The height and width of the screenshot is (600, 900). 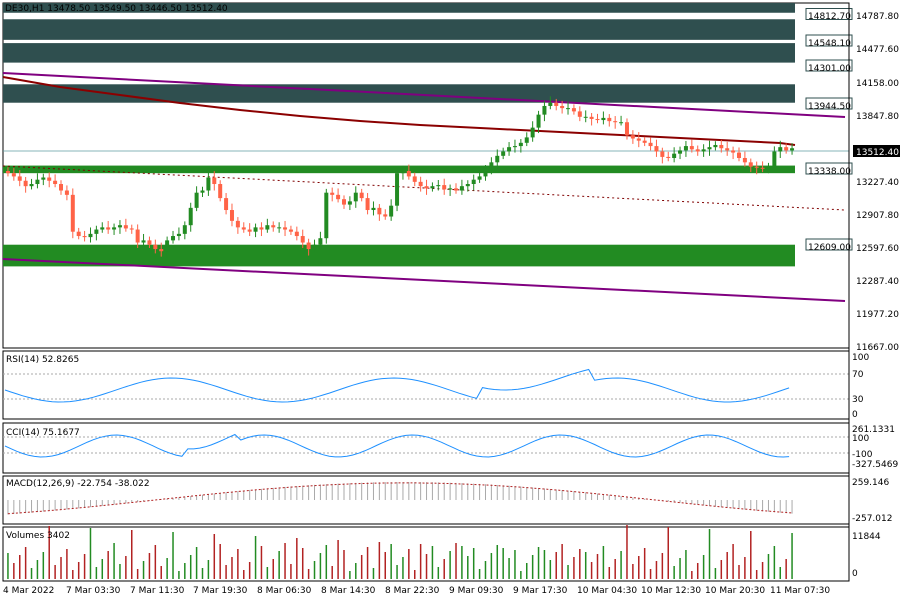 What do you see at coordinates (855, 415) in the screenshot?
I see `rsi-tick: 0` at bounding box center [855, 415].